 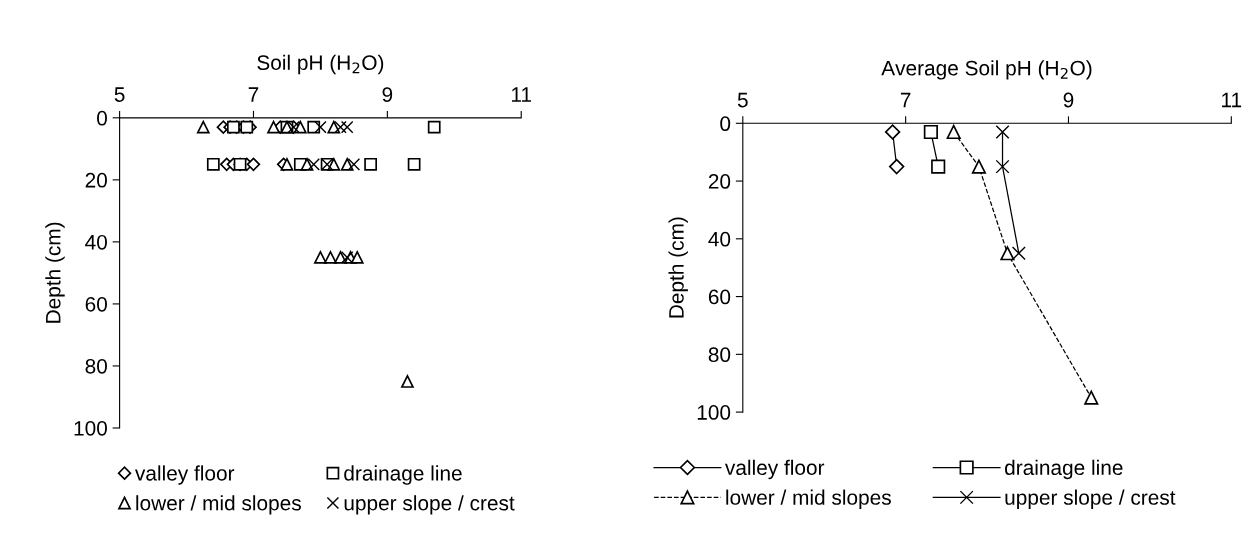 I want to click on x-axis-title: Soil pH (H$_{2}$O), so click(x=320, y=64).